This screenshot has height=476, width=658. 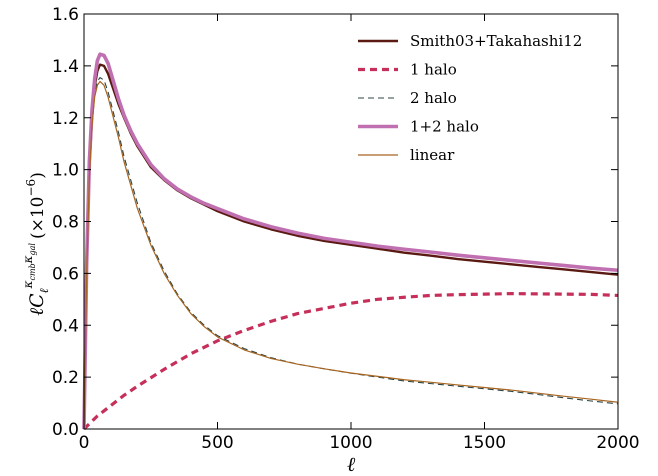 What do you see at coordinates (65, 223) in the screenshot?
I see `y-tick-label: 0.8` at bounding box center [65, 223].